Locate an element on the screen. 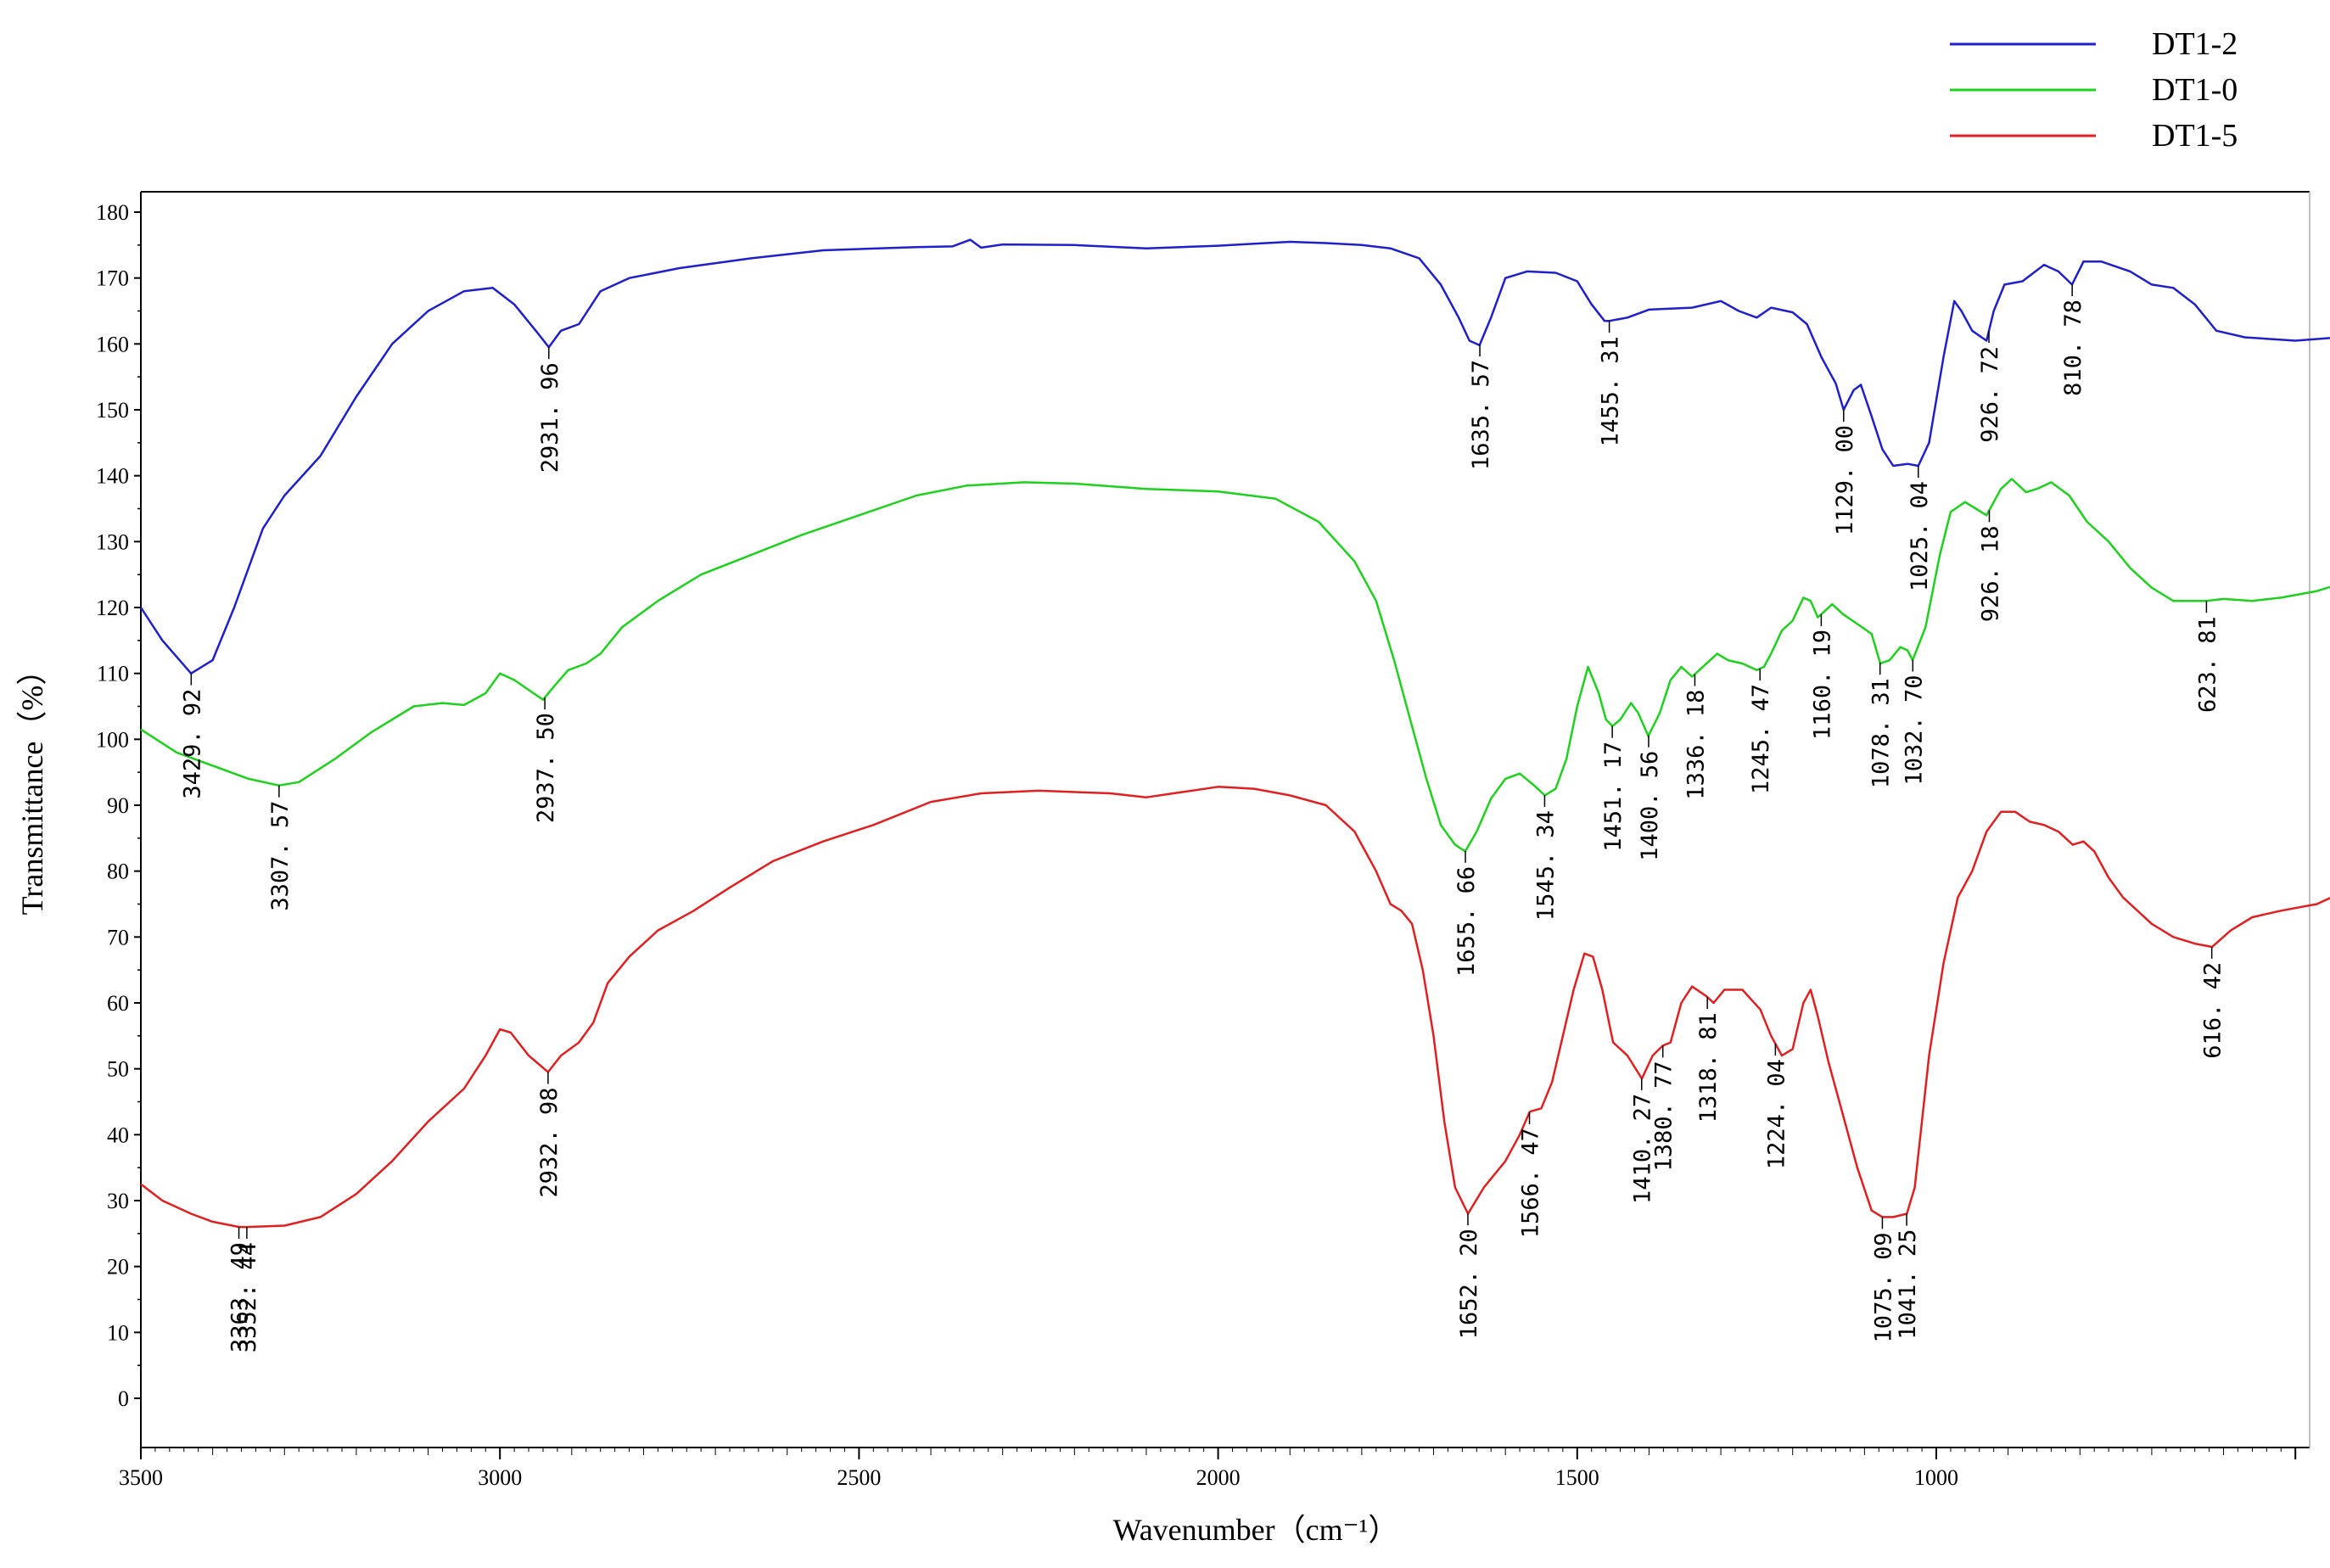 This screenshot has width=2330, height=1568. peak-label: 1380. 77 is located at coordinates (1664, 1116).